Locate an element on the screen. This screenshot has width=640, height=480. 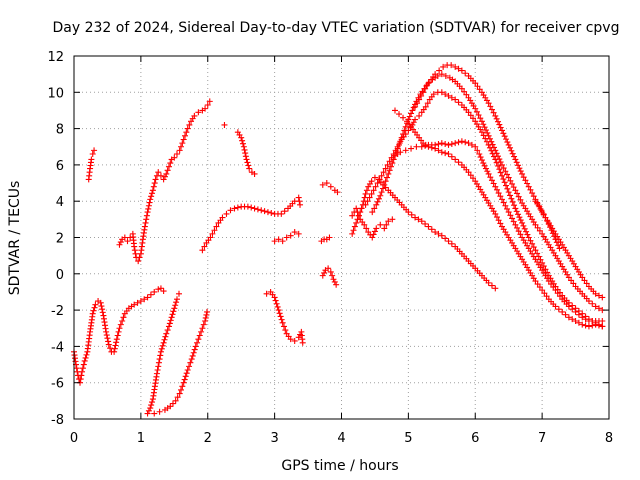
y-tick-label: 10 is located at coordinates (55, 93).